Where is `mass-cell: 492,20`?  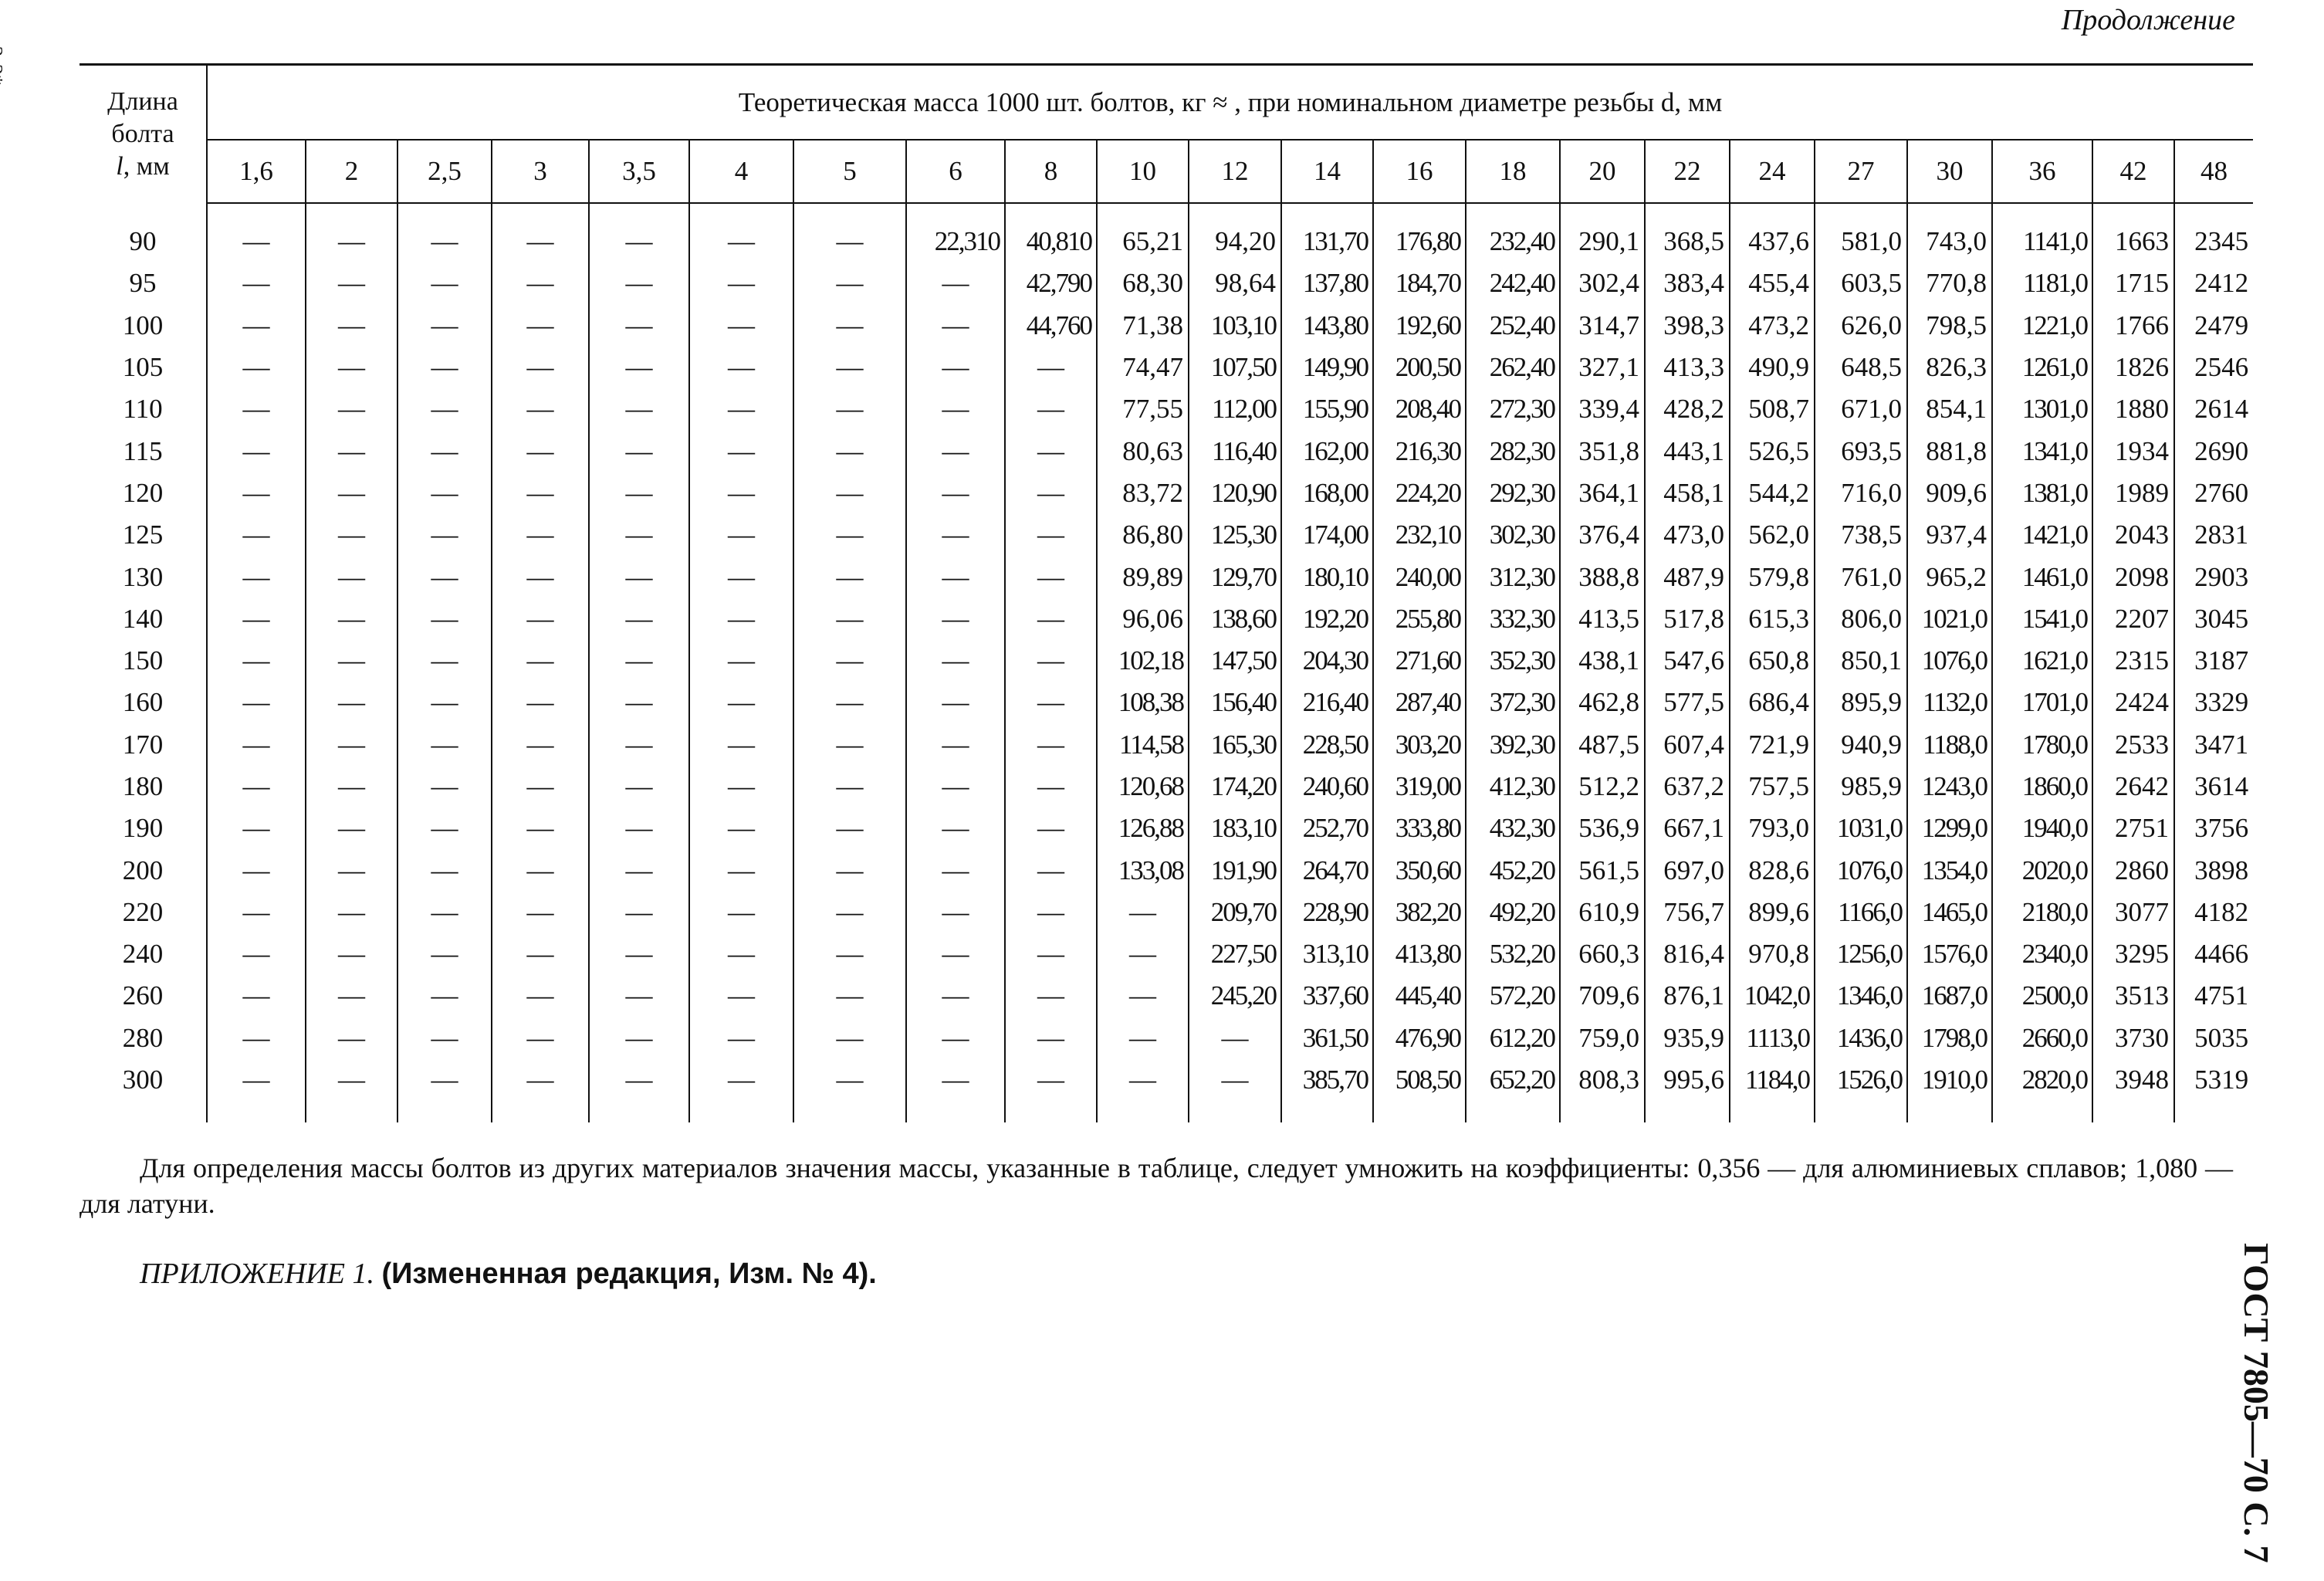 mass-cell: 492,20 is located at coordinates (1512, 912).